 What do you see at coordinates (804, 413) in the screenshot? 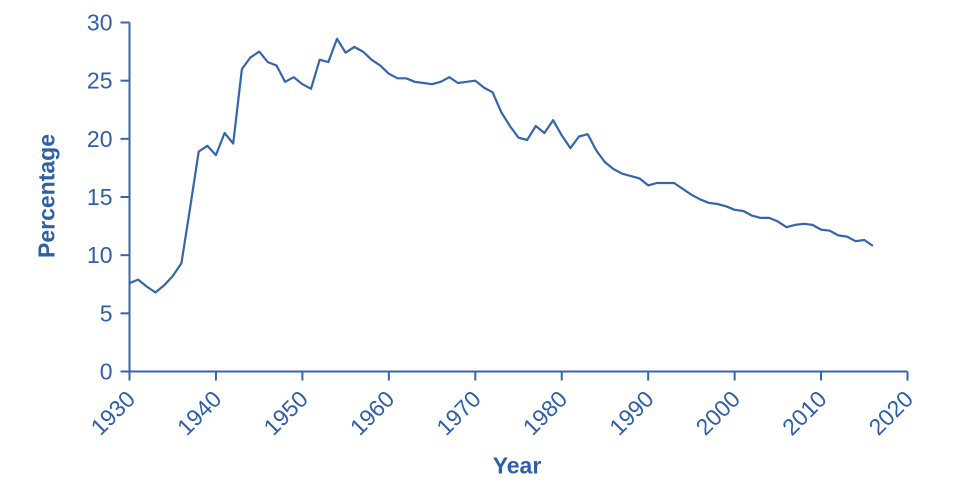
I see `x-tick-label: 2010` at bounding box center [804, 413].